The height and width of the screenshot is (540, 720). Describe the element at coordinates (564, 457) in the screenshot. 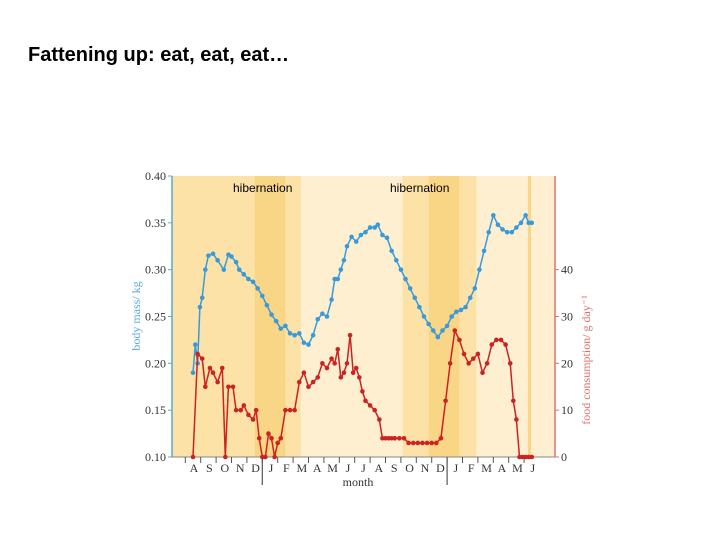

I see `y2-tick-label: 0` at that location.